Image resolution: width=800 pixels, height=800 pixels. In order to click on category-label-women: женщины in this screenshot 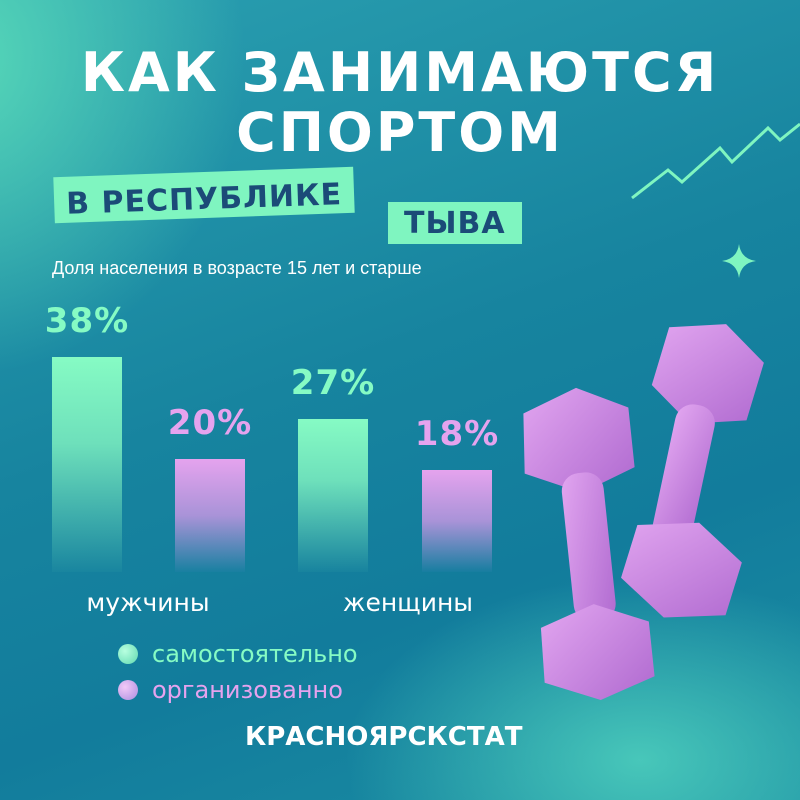, I will do `click(408, 602)`.